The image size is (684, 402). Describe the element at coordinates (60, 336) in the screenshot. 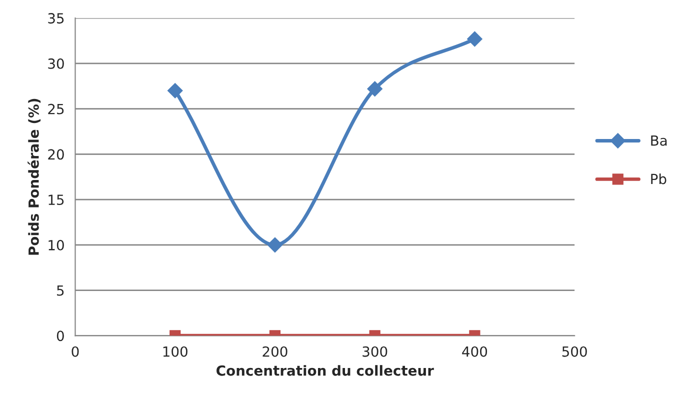

I see `y-tick-label: 0` at that location.